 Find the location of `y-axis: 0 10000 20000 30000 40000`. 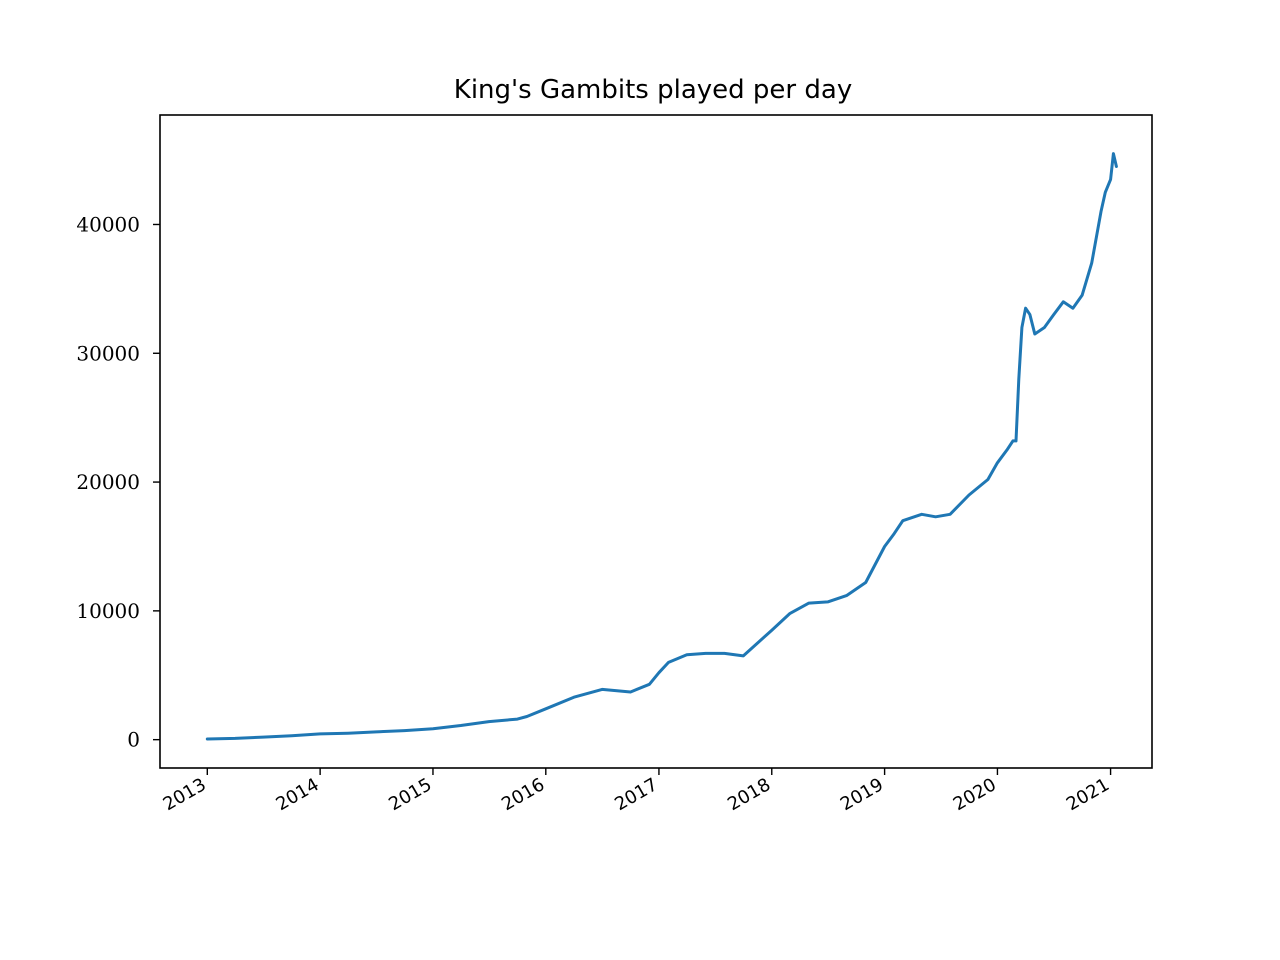

y-axis: 0 10000 20000 30000 40000 is located at coordinates (118, 482).